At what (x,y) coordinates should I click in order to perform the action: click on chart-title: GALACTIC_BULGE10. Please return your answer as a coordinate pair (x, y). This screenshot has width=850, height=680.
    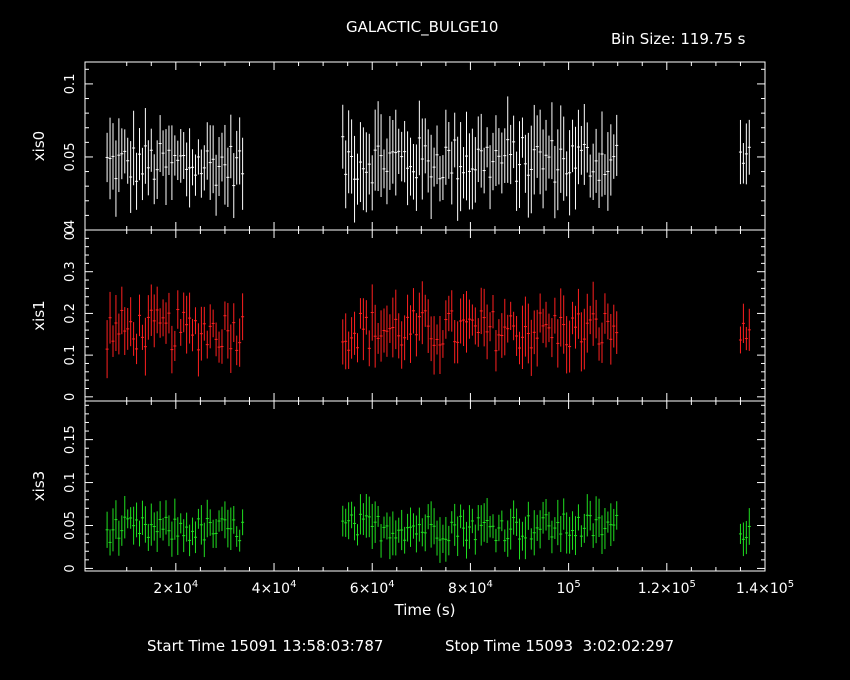
    Looking at the image, I should click on (422, 27).